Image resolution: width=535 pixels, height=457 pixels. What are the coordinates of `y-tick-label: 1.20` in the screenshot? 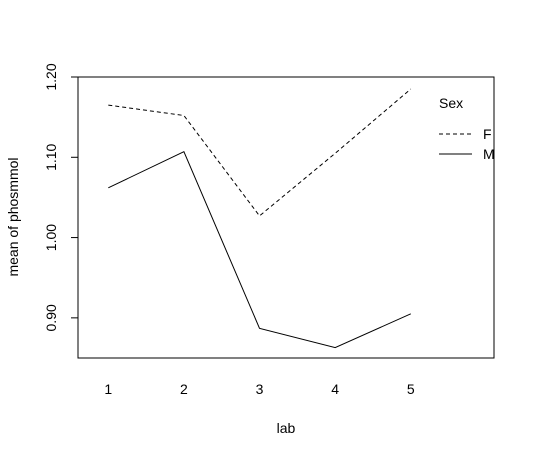 It's located at (51, 76).